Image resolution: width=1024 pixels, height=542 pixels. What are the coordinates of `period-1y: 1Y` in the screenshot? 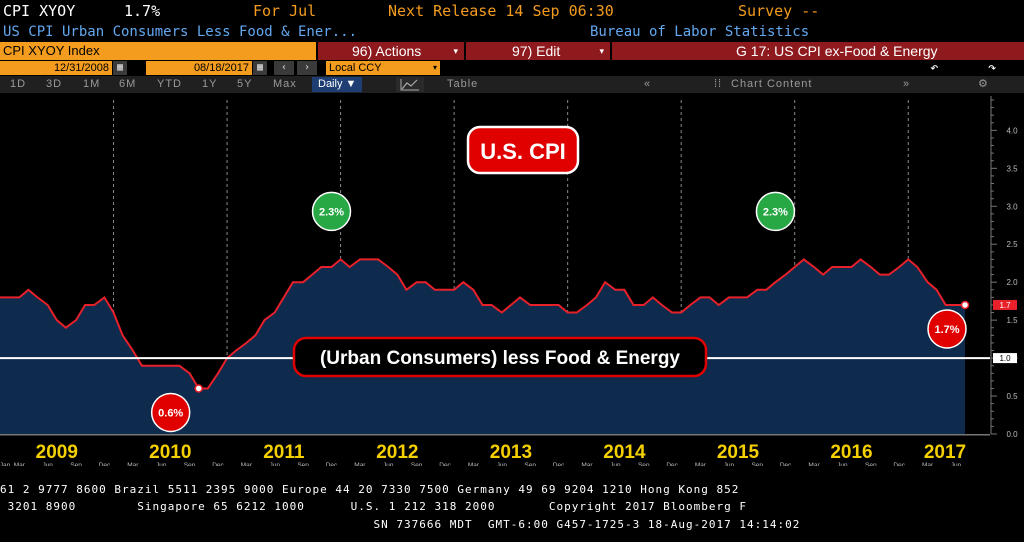 It's located at (210, 84).